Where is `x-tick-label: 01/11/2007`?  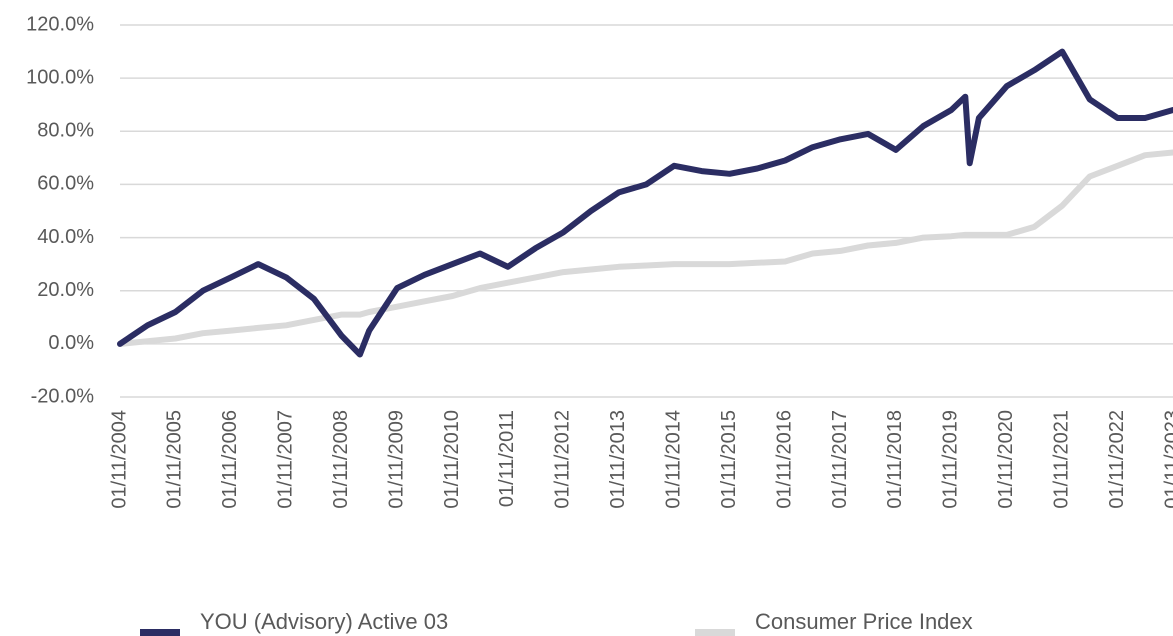 x-tick-label: 01/11/2007 is located at coordinates (285, 459).